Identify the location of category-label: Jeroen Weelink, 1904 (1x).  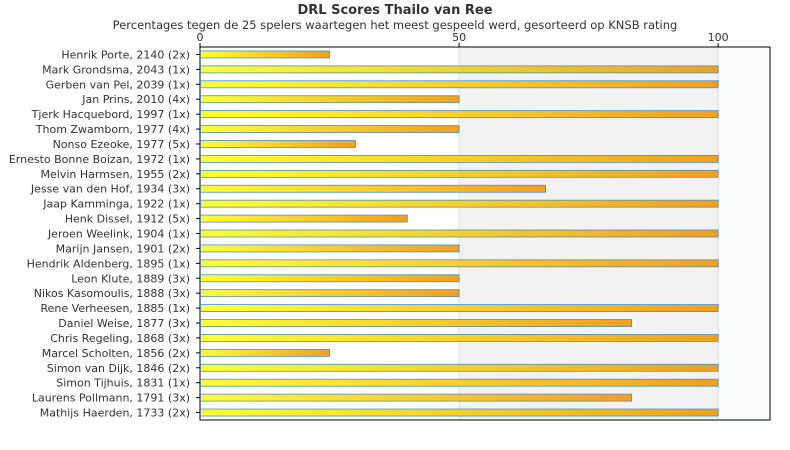
(118, 234).